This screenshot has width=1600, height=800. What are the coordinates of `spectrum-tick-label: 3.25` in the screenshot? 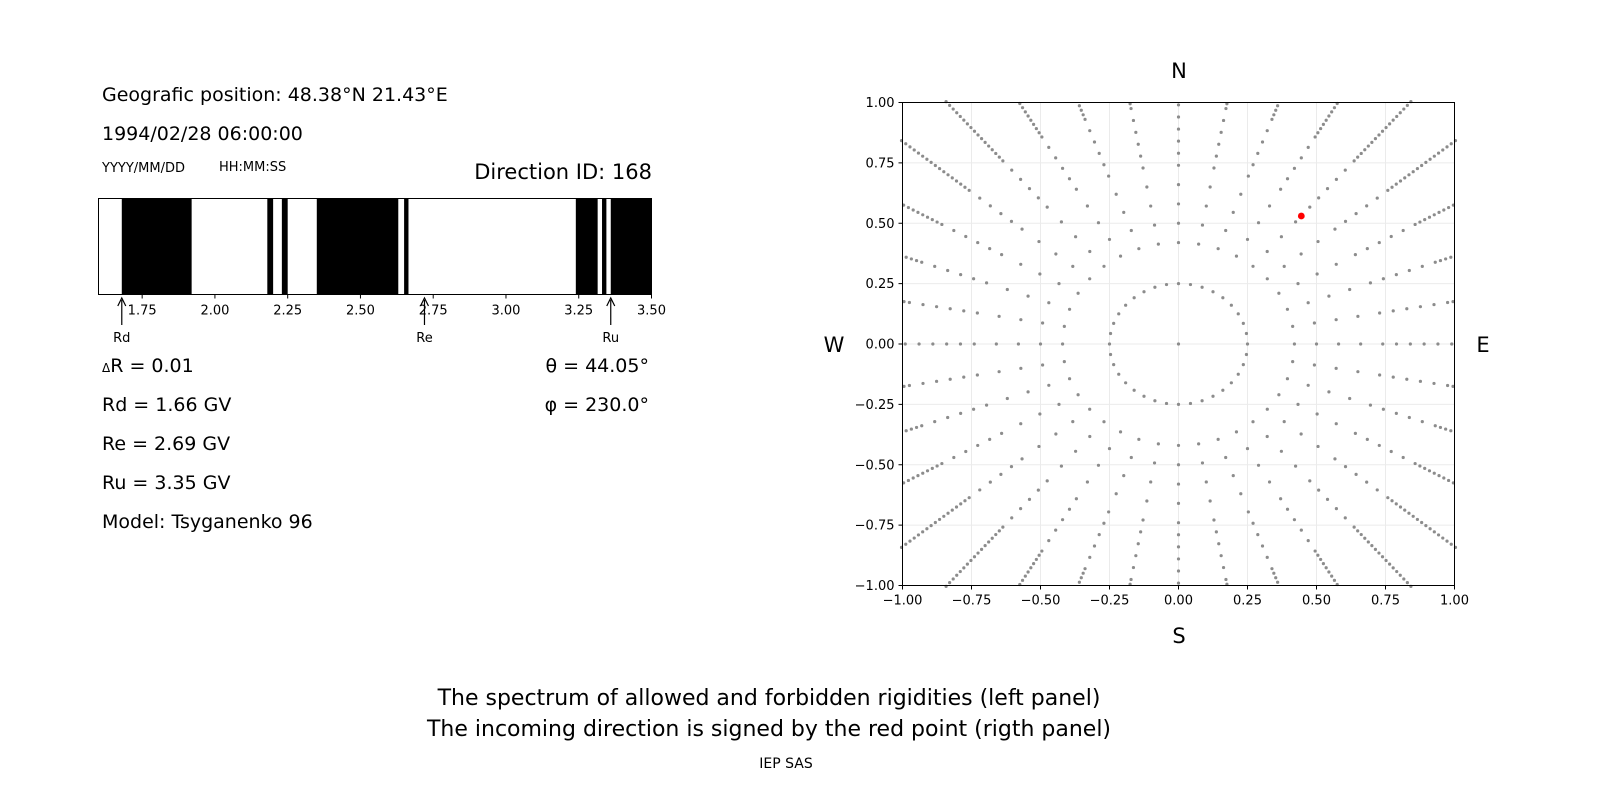 It's located at (578, 311).